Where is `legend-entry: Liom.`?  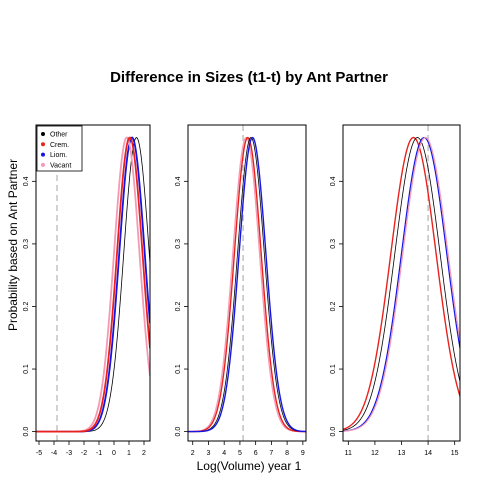
legend-entry: Liom. is located at coordinates (58, 155).